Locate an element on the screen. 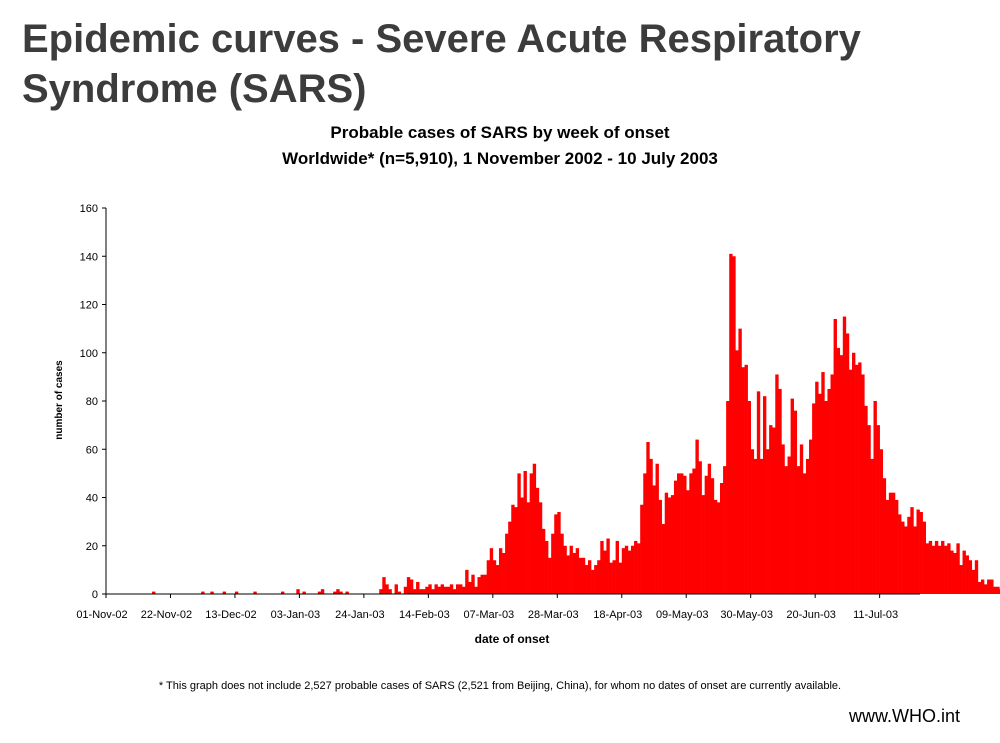 The height and width of the screenshot is (743, 1000). x-tick-label: 01-Nov-02 is located at coordinates (101, 615).